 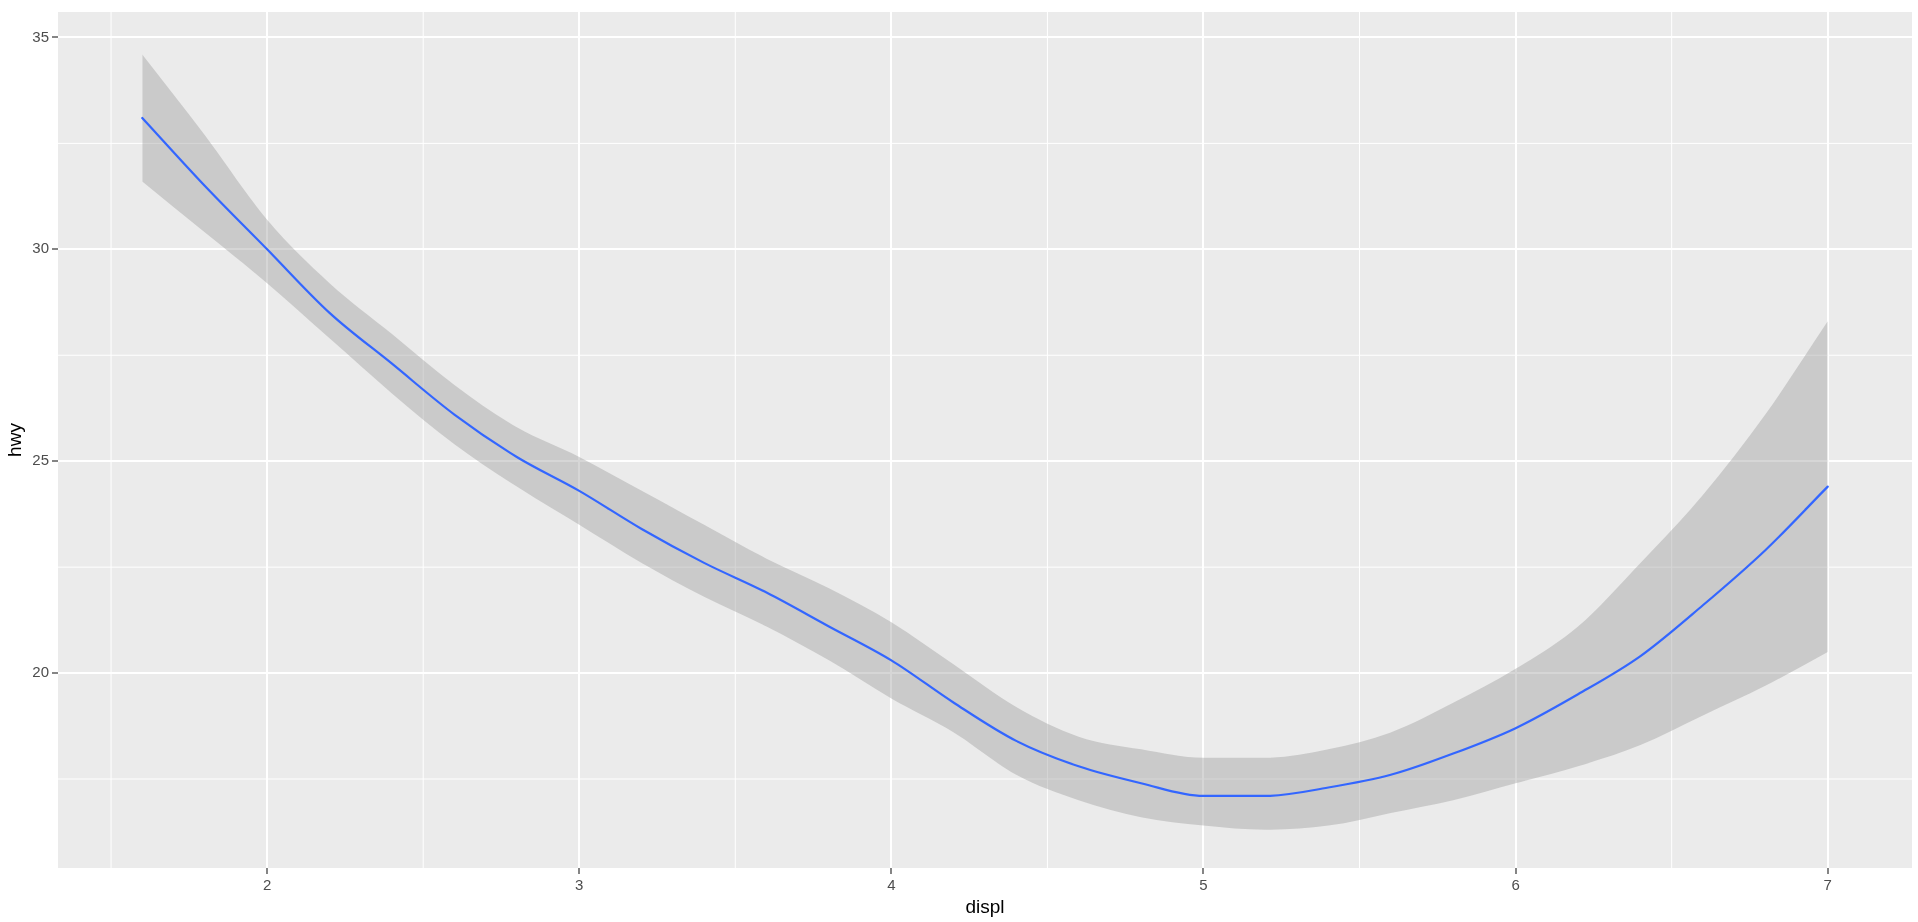 I want to click on x-tick-label: 7, so click(x=1827, y=885).